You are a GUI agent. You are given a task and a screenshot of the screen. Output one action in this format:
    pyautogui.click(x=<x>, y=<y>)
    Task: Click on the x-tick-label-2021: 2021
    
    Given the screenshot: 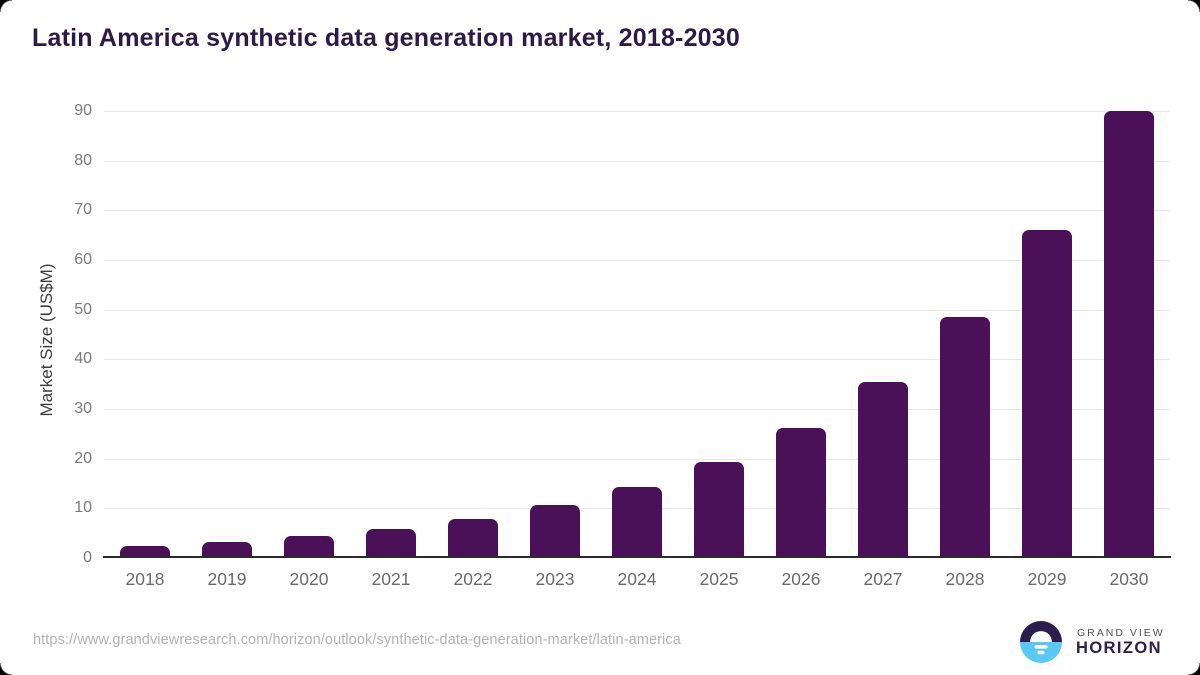 What is the action you would take?
    pyautogui.click(x=391, y=579)
    